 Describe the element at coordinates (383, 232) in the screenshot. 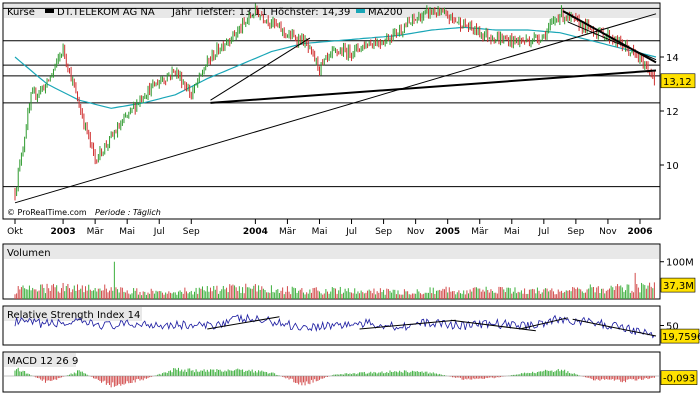

I see `price-xtick-label-10: Sep` at that location.